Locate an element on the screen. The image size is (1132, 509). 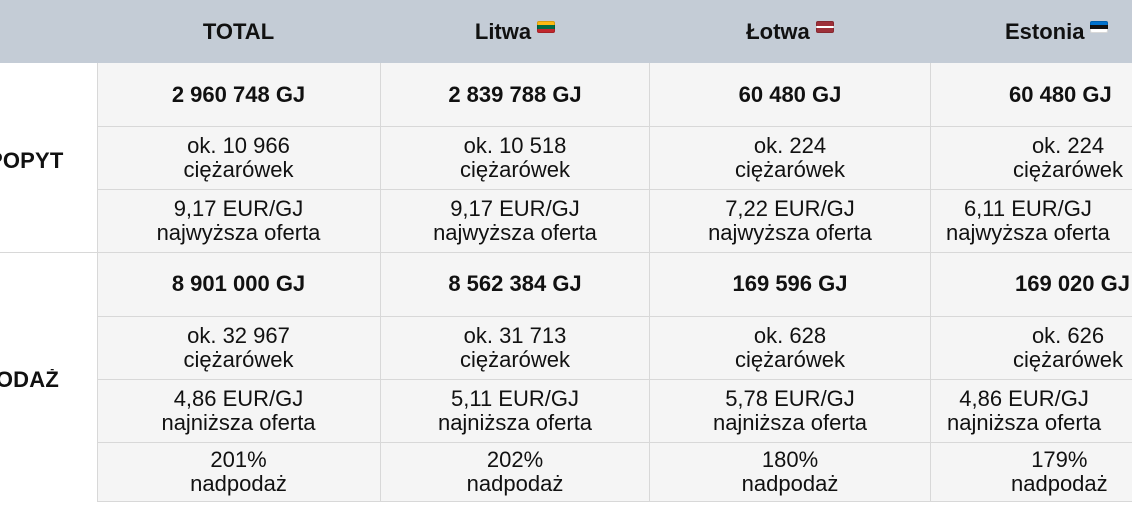
podaz-trucks-litwa: ok. 31 713 ciężarówek is located at coordinates (515, 347).